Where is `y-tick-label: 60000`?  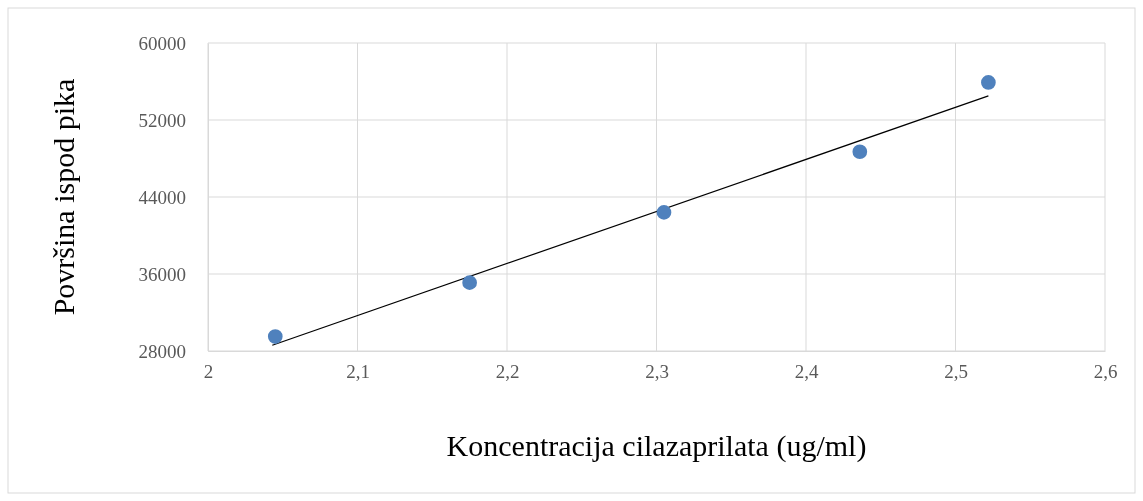 y-tick-label: 60000 is located at coordinates (162, 43).